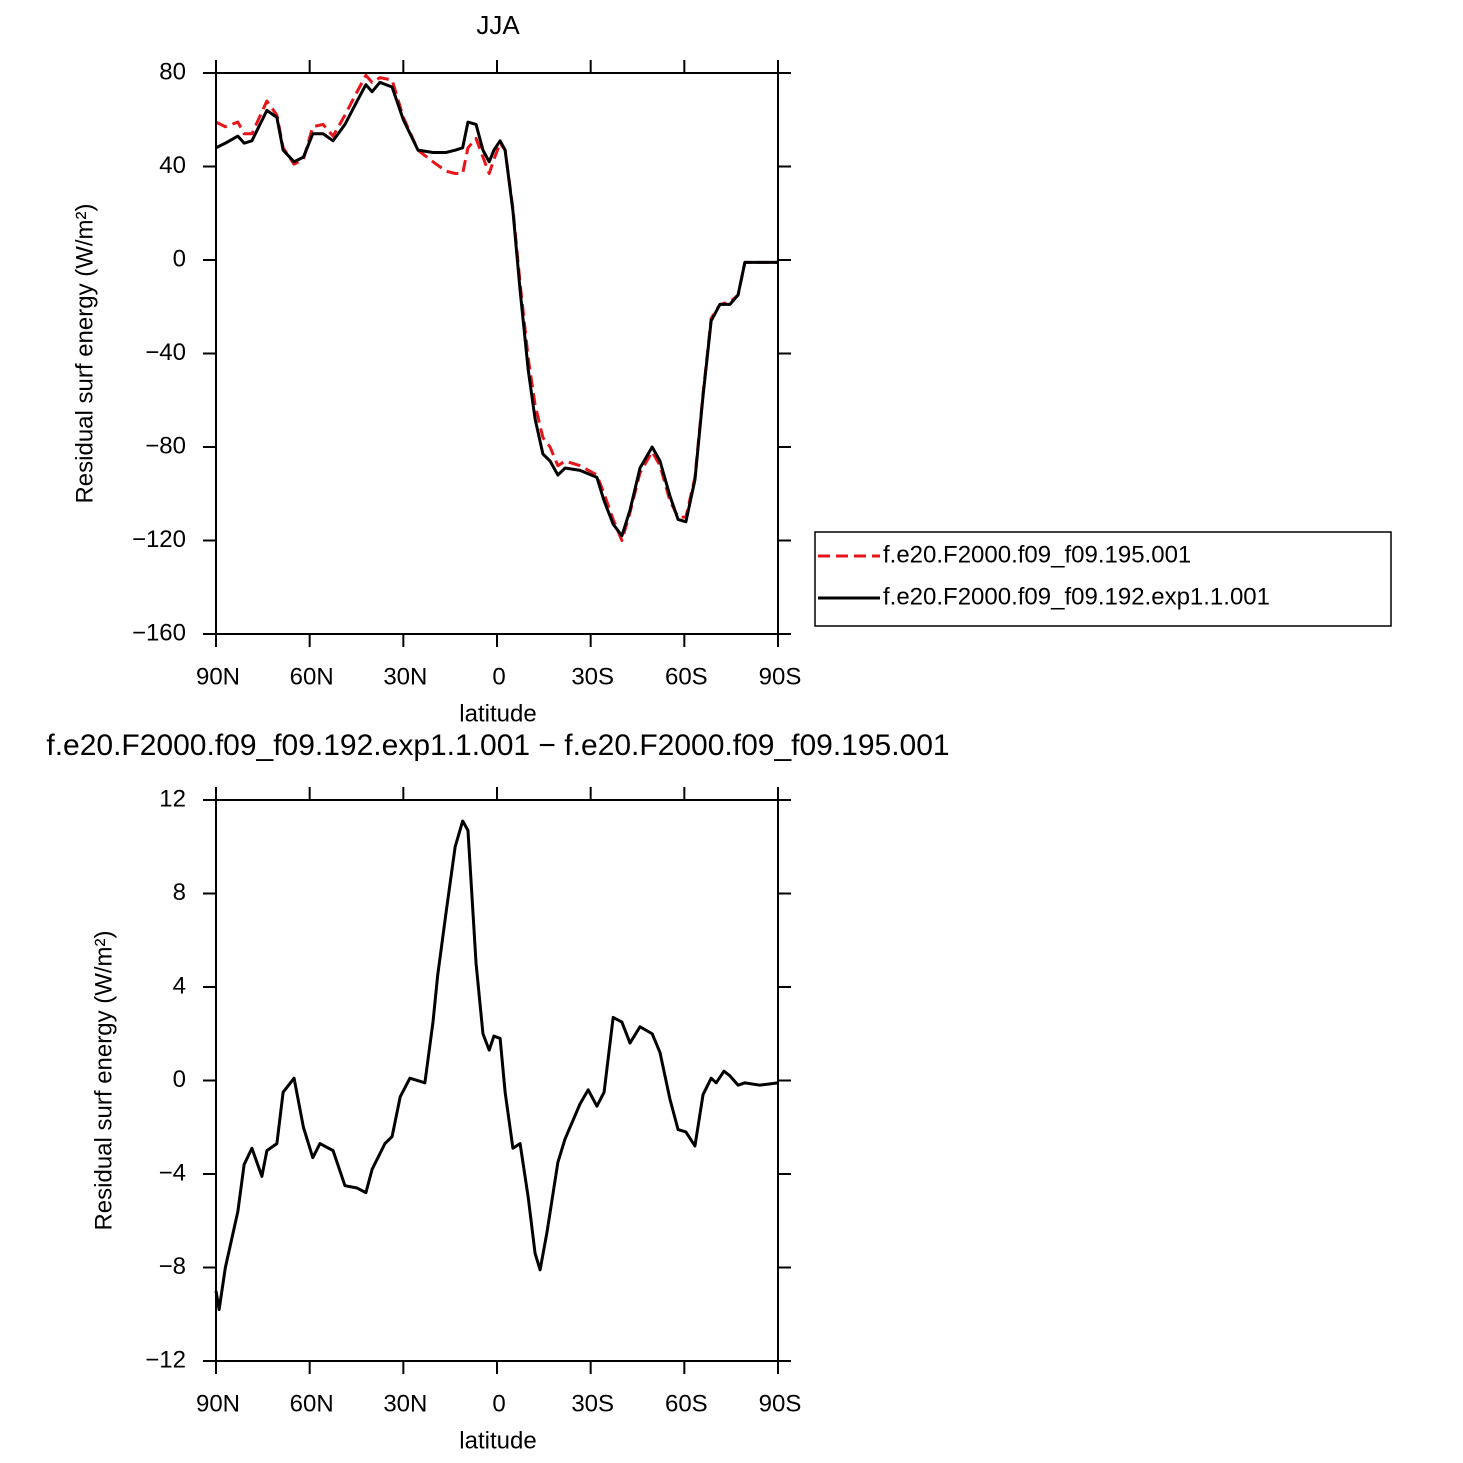  What do you see at coordinates (498, 25) in the screenshot?
I see `chart-title: JJA` at bounding box center [498, 25].